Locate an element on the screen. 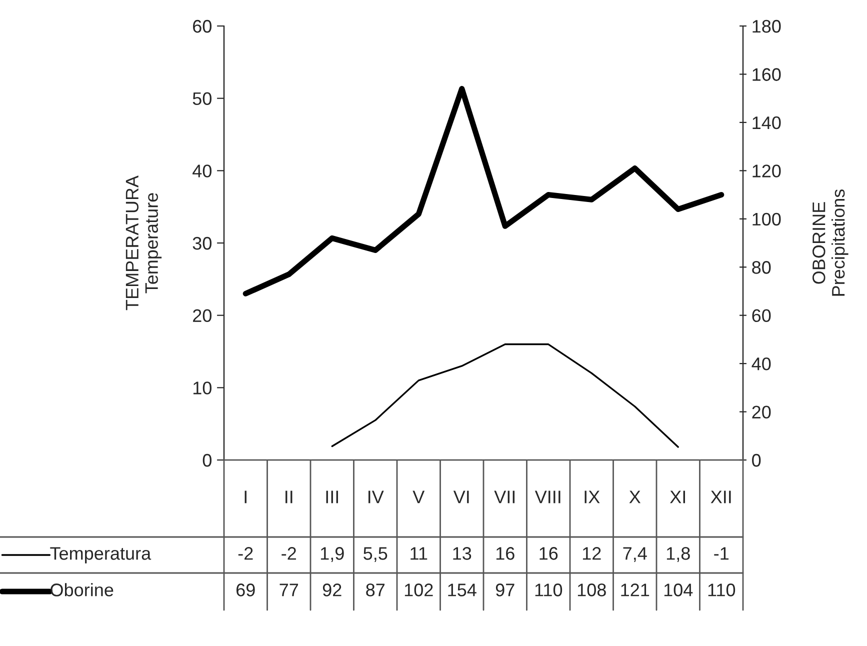  x-tick-label: X is located at coordinates (635, 497).